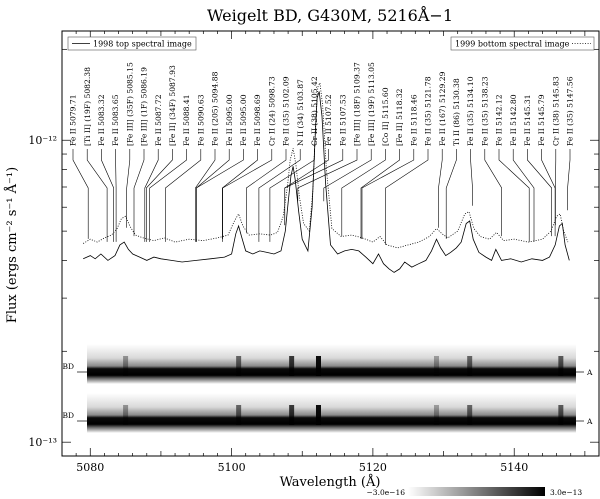 Image resolution: width=600 pixels, height=499 pixels. Describe the element at coordinates (371, 104) in the screenshot. I see `line-id-label-21: [Fe III] (19F) 5113.05` at that location.